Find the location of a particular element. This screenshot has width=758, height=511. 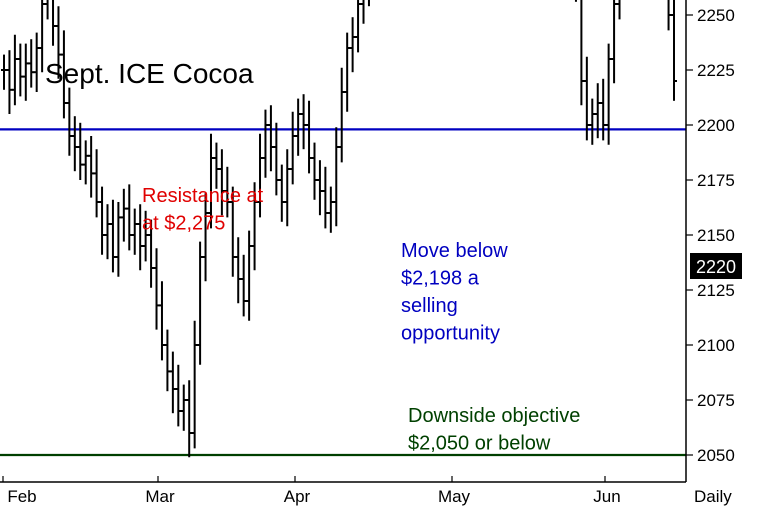

x-tick-label: Apr is located at coordinates (297, 496).